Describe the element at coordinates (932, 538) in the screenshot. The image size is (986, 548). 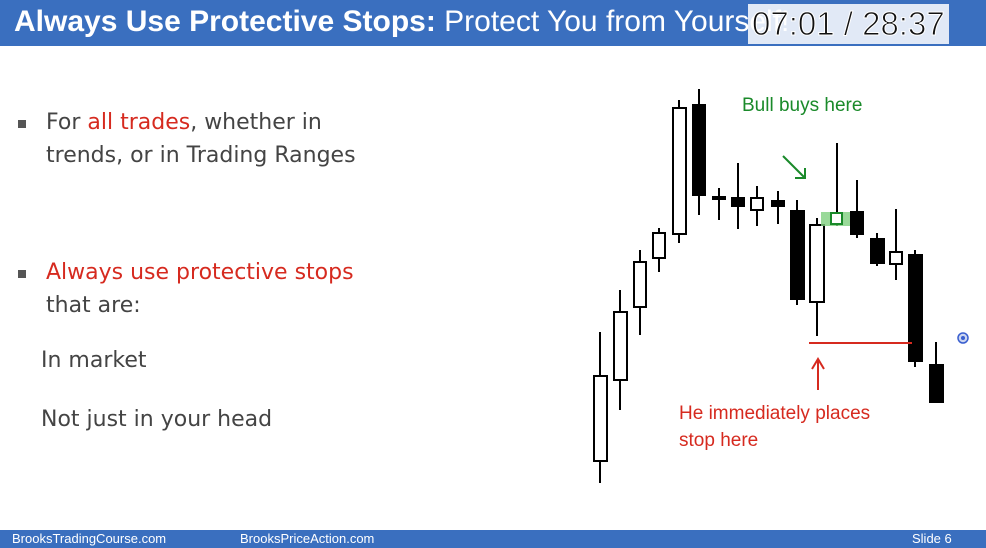
I see `slide-number: Slide 6` at that location.